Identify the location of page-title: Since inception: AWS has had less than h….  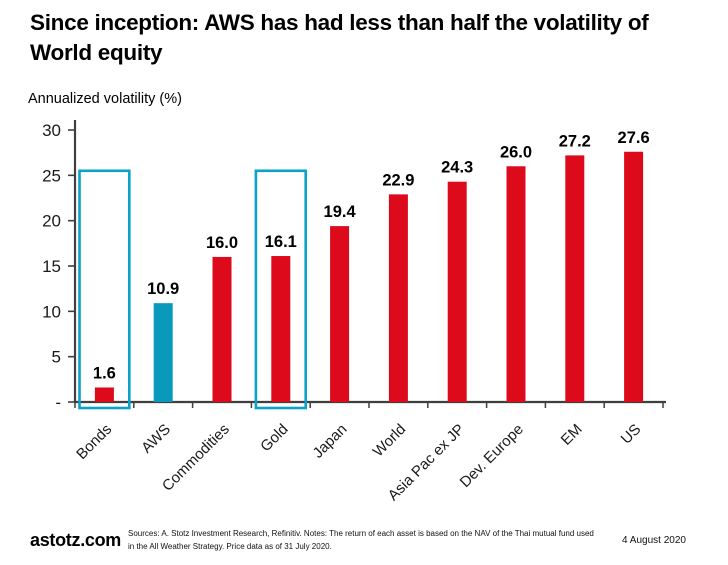
(339, 37).